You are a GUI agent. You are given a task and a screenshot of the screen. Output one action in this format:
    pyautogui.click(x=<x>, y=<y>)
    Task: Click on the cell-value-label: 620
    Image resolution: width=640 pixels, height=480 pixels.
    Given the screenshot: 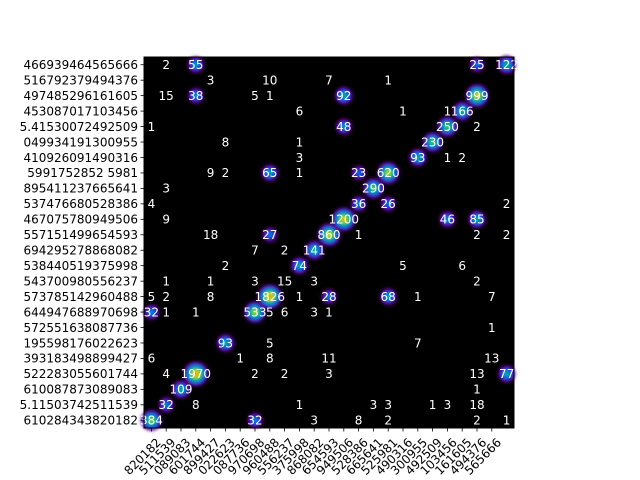 What is the action you would take?
    pyautogui.click(x=388, y=173)
    